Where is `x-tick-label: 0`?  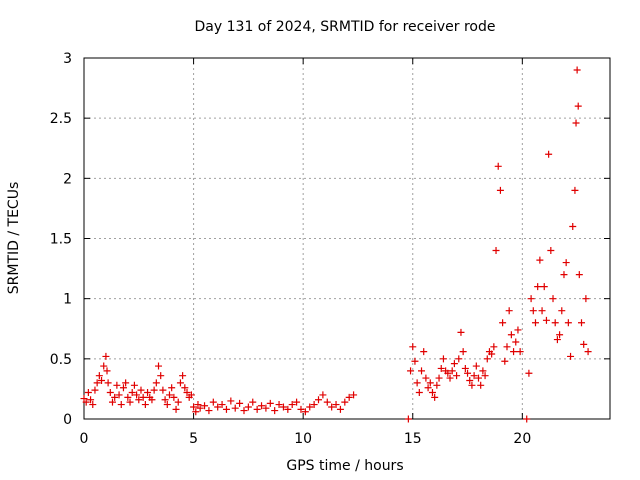 x-tick-label: 0 is located at coordinates (84, 439).